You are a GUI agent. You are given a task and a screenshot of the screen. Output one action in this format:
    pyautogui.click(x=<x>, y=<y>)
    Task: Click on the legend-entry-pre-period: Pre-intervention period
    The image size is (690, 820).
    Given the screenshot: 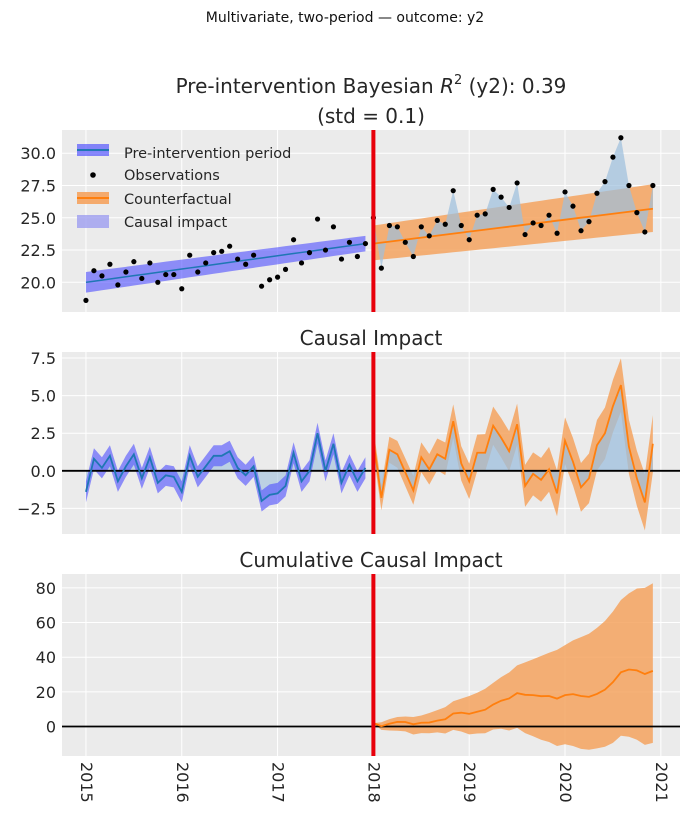 What is the action you would take?
    pyautogui.click(x=184, y=153)
    